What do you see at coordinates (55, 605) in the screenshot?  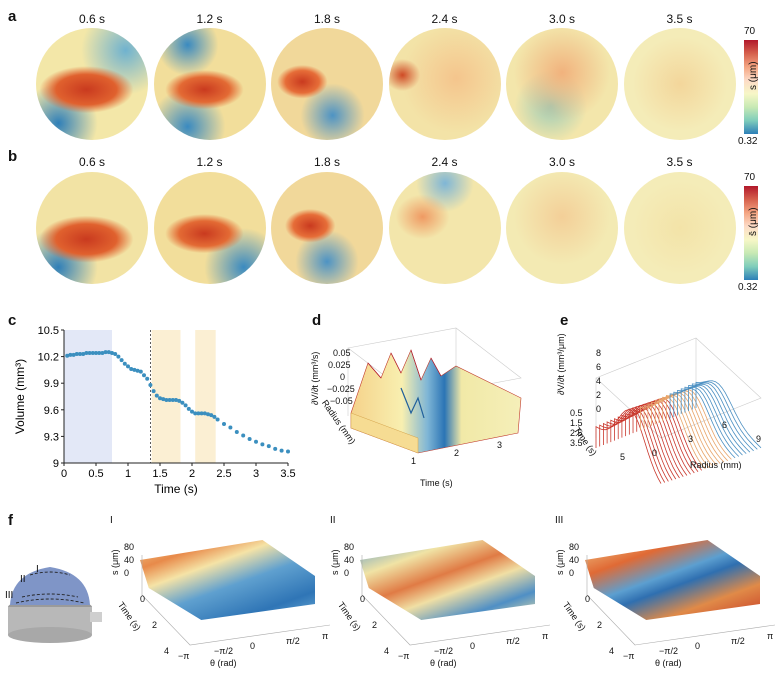 I see `drop-schematic` at bounding box center [55, 605].